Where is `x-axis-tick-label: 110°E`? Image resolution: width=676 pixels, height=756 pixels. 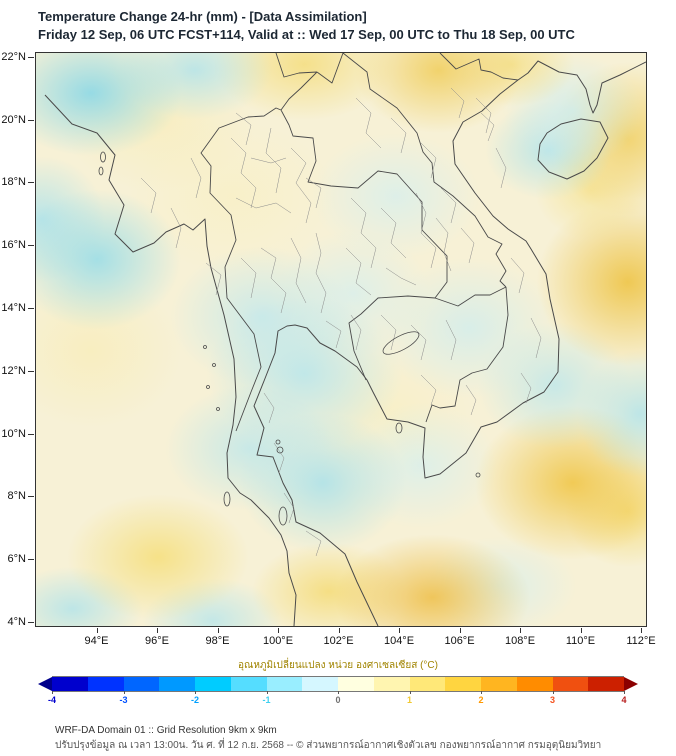 x-axis-tick-label: 110°E is located at coordinates (580, 641).